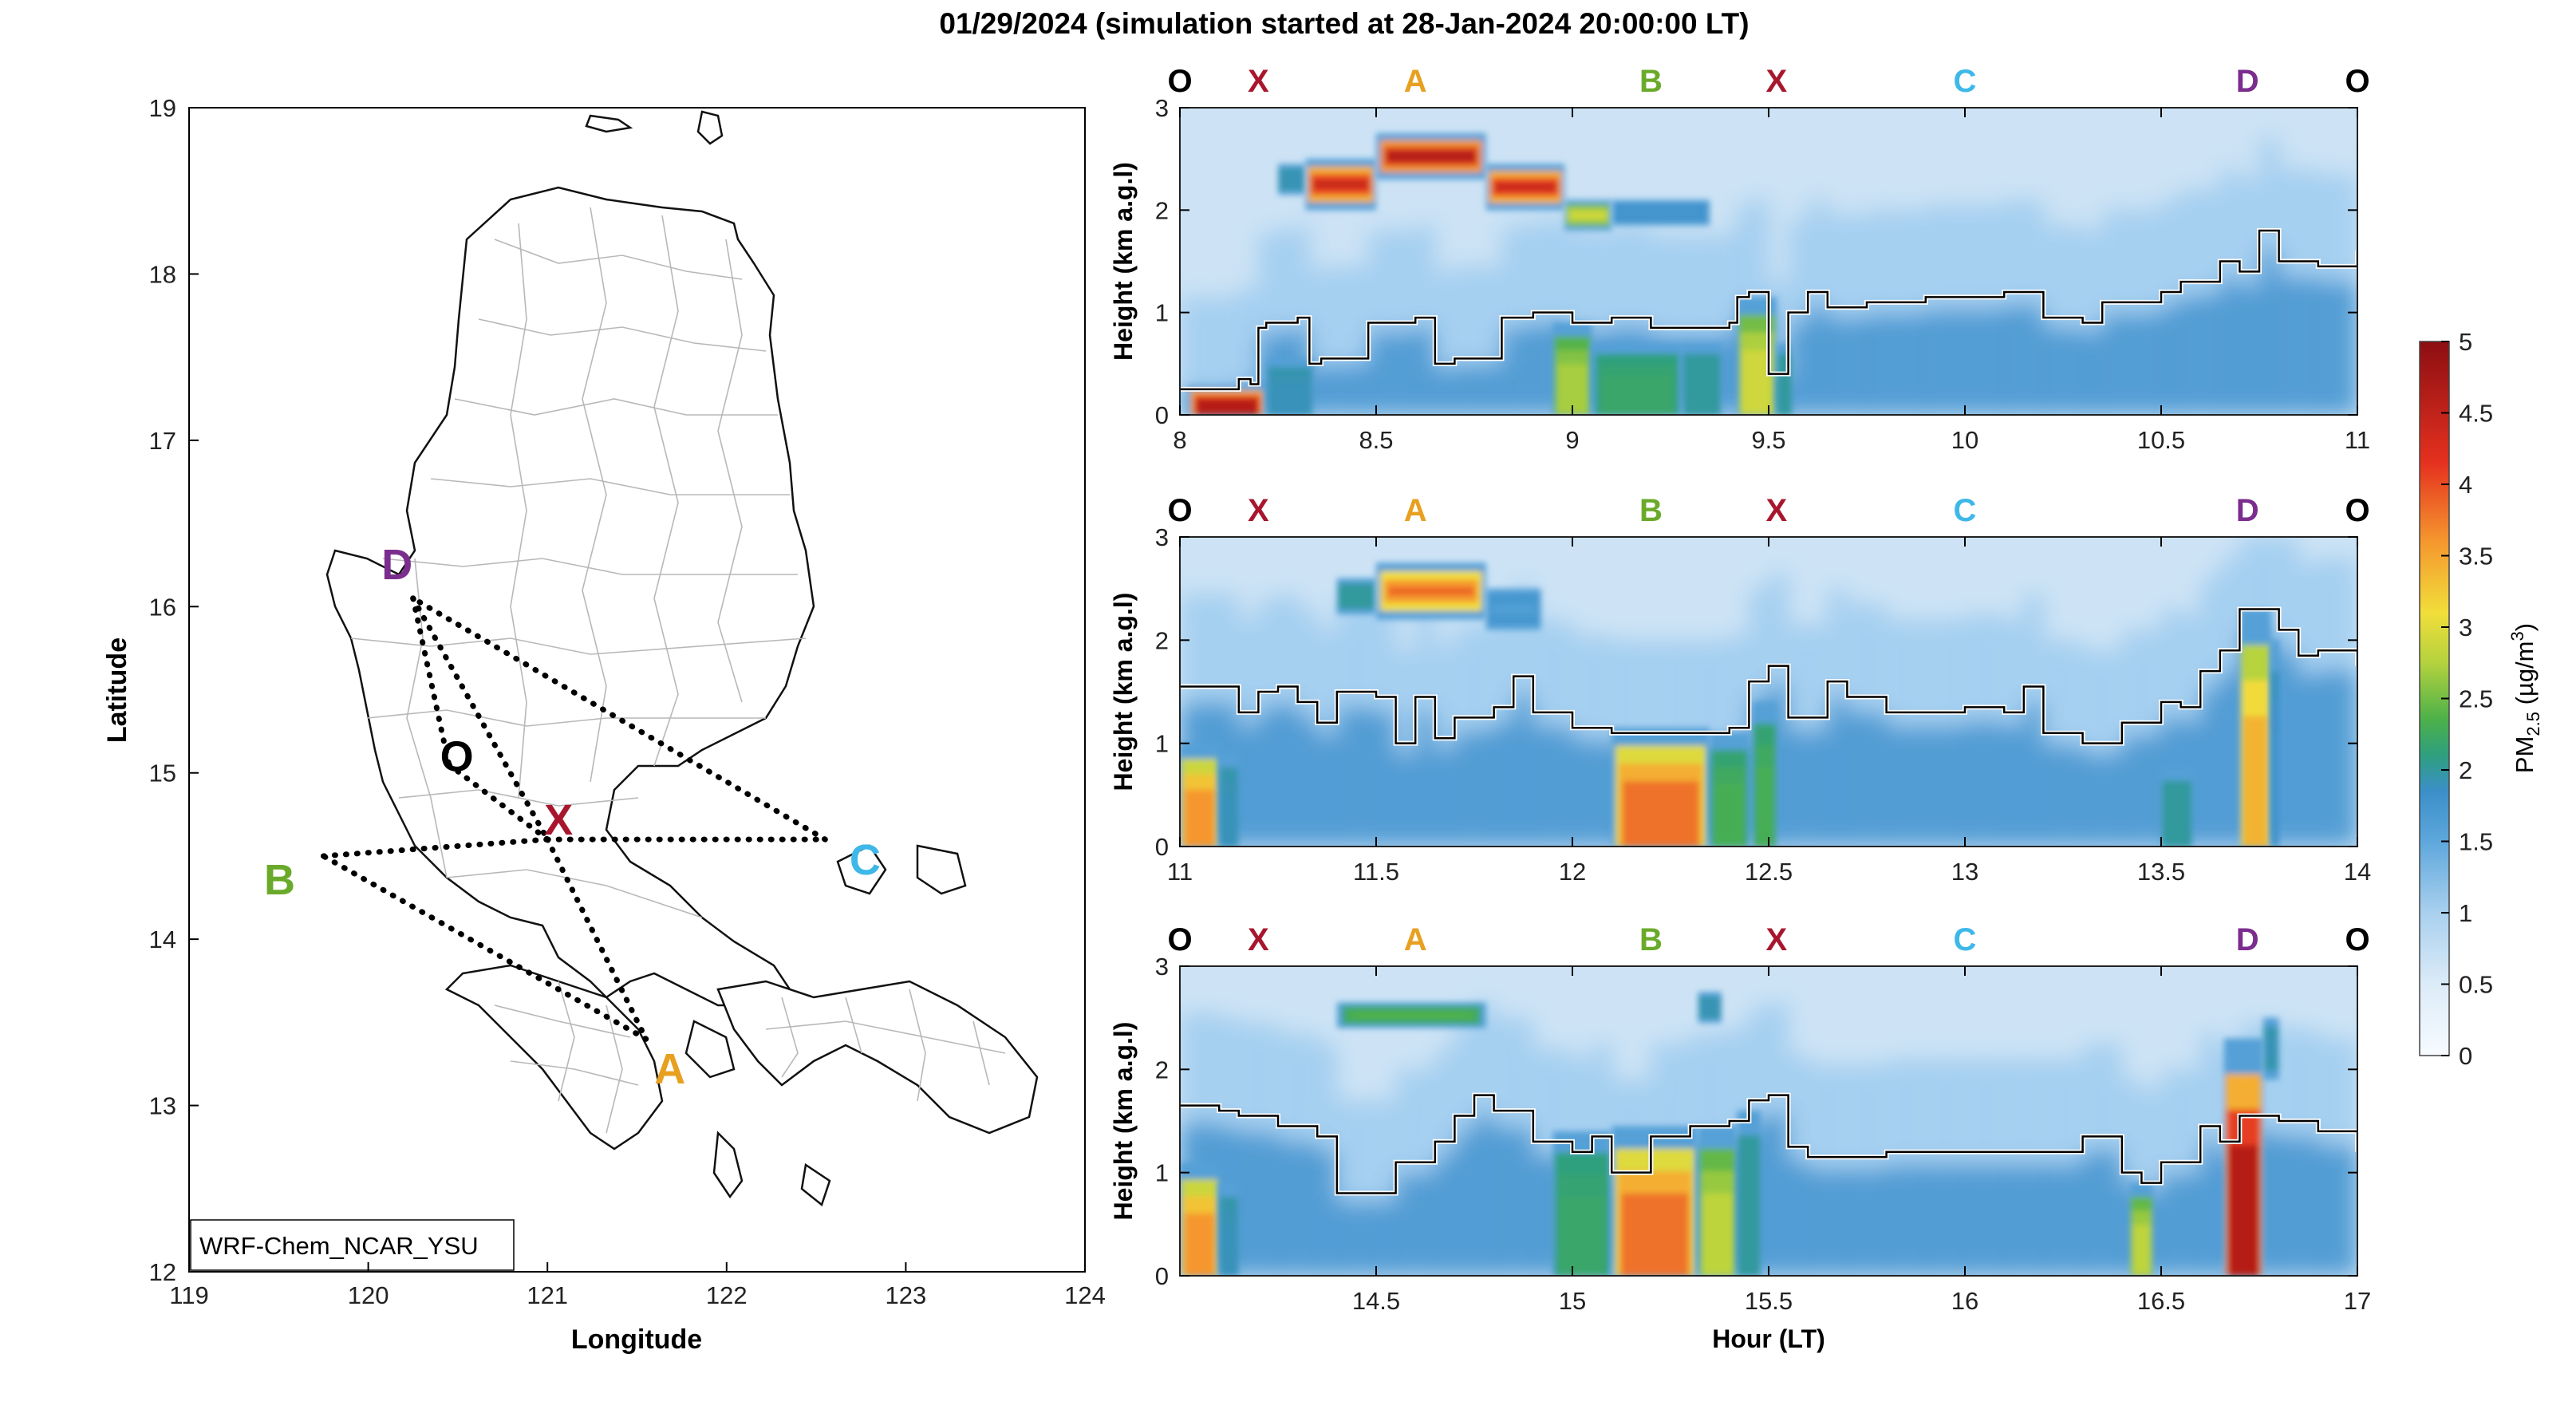 Image resolution: width=2576 pixels, height=1413 pixels. Describe the element at coordinates (1768, 440) in the screenshot. I see `x-tick-label: 9.5` at that location.